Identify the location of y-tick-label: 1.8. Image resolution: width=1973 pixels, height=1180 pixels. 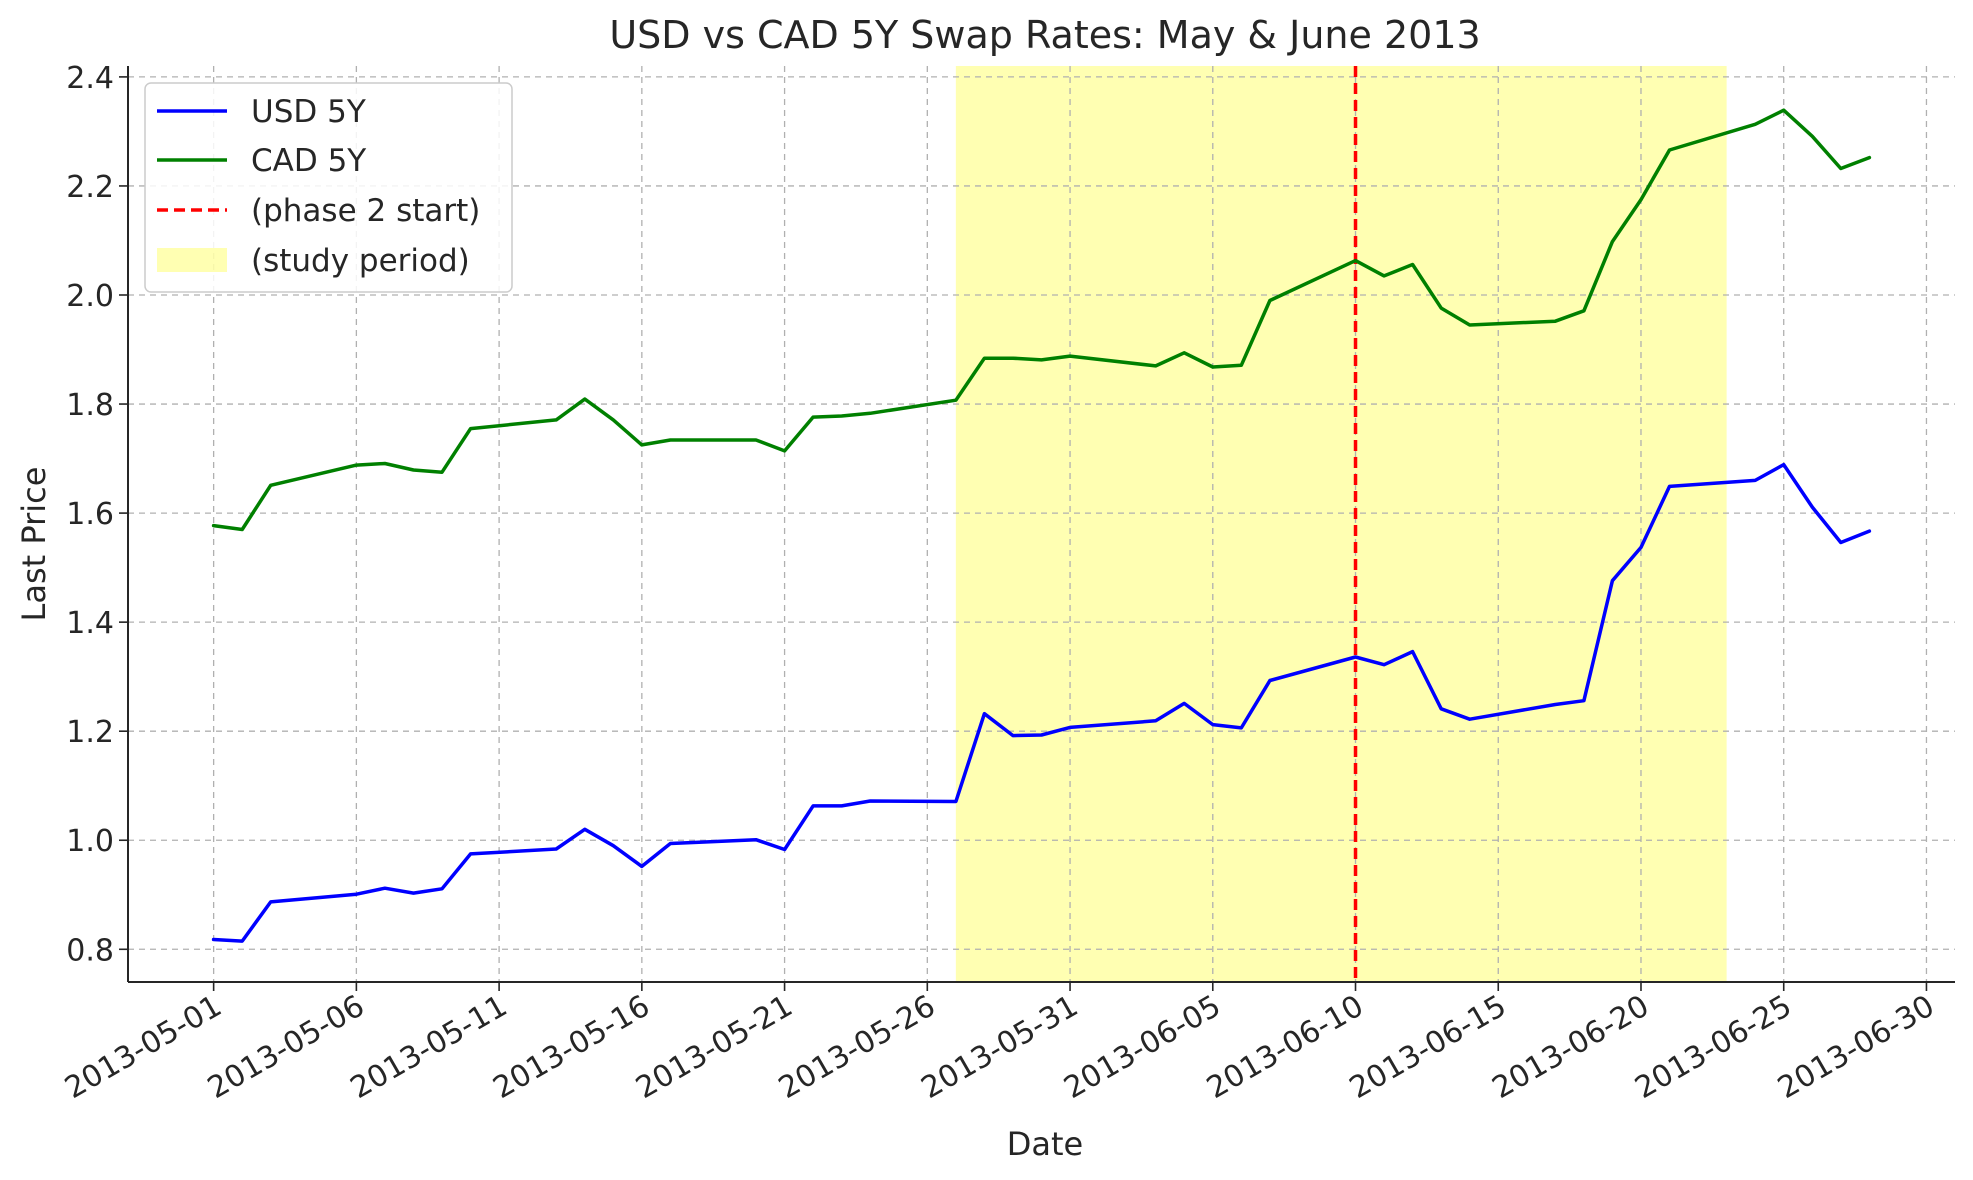
(90, 405).